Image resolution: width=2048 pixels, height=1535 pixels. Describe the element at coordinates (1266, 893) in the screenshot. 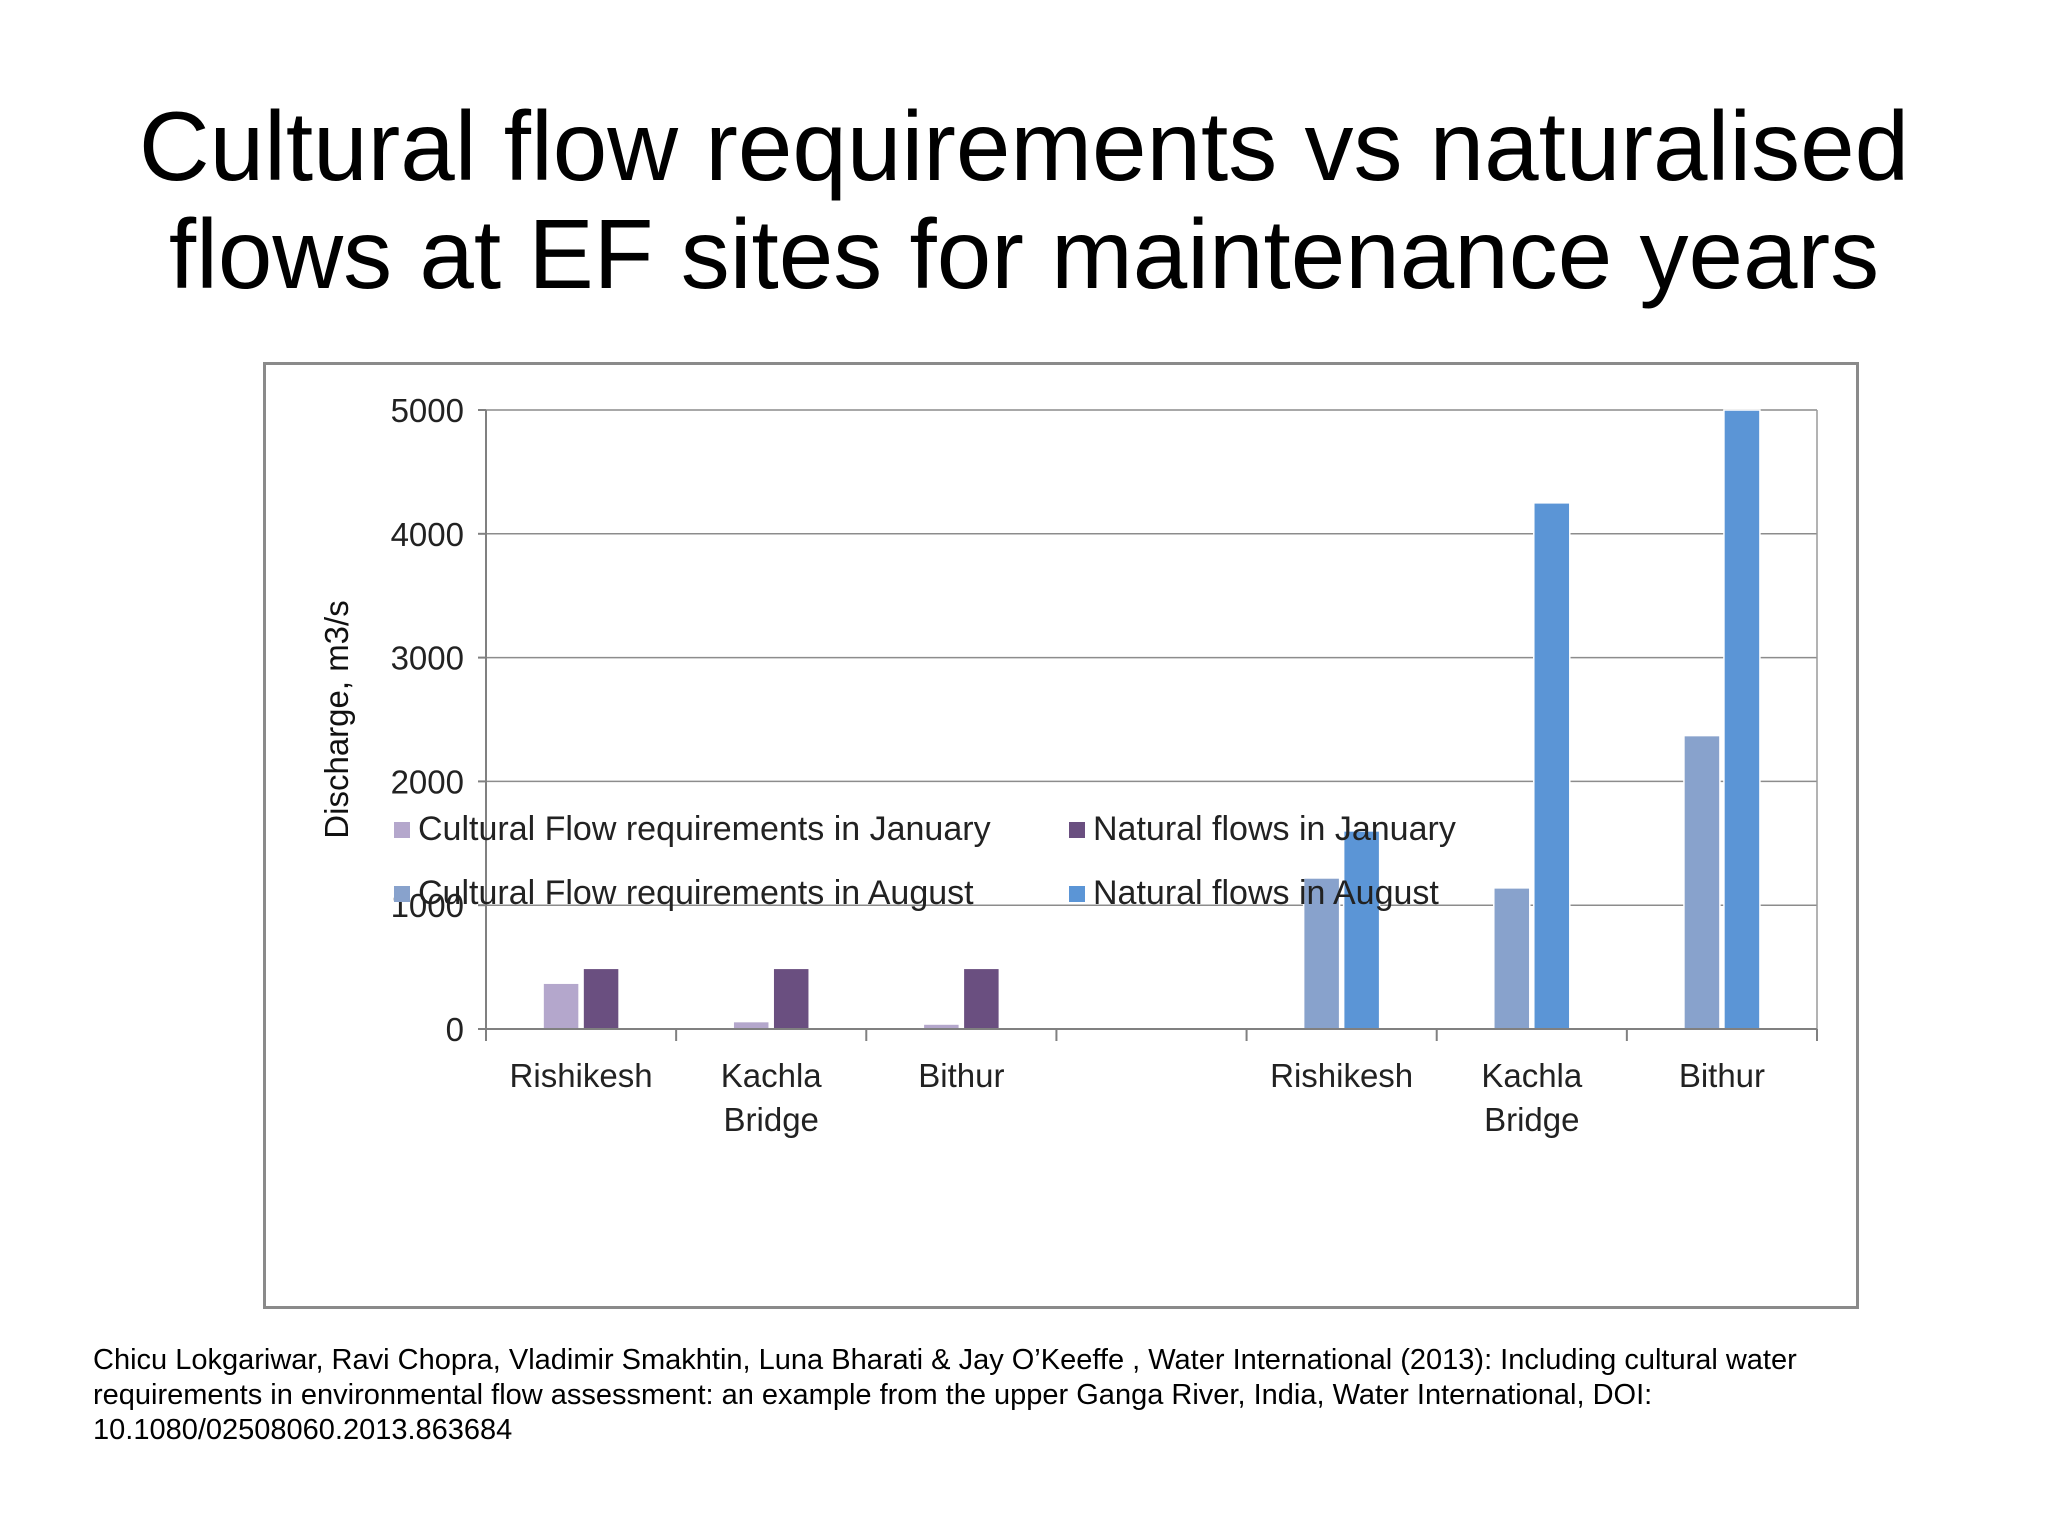

I see `legend-label: Natural flows in August` at that location.